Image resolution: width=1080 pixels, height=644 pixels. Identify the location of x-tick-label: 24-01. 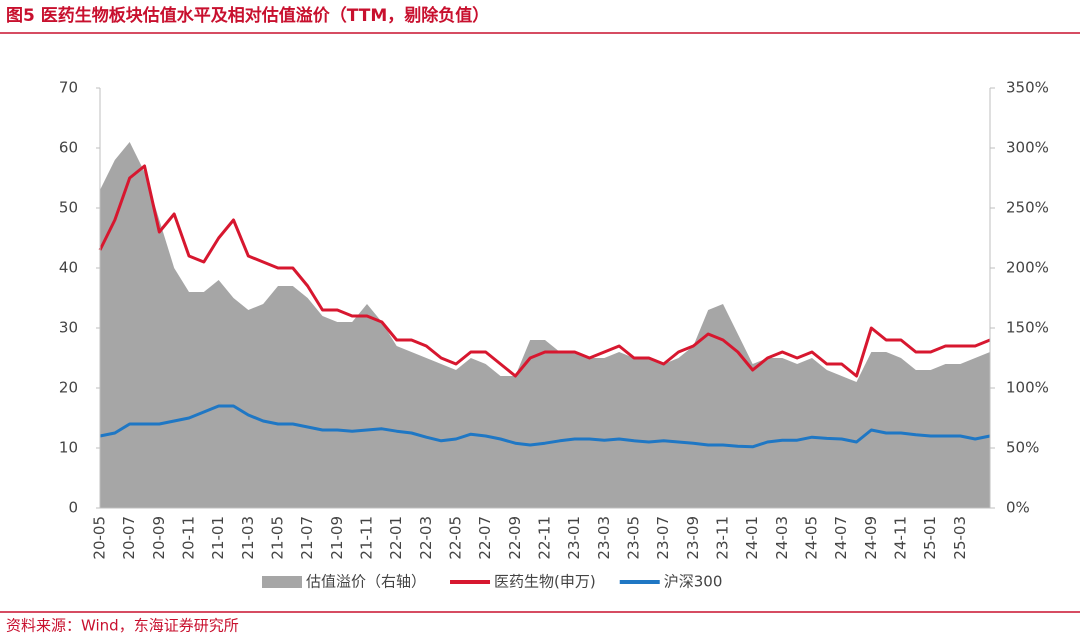
(752, 538).